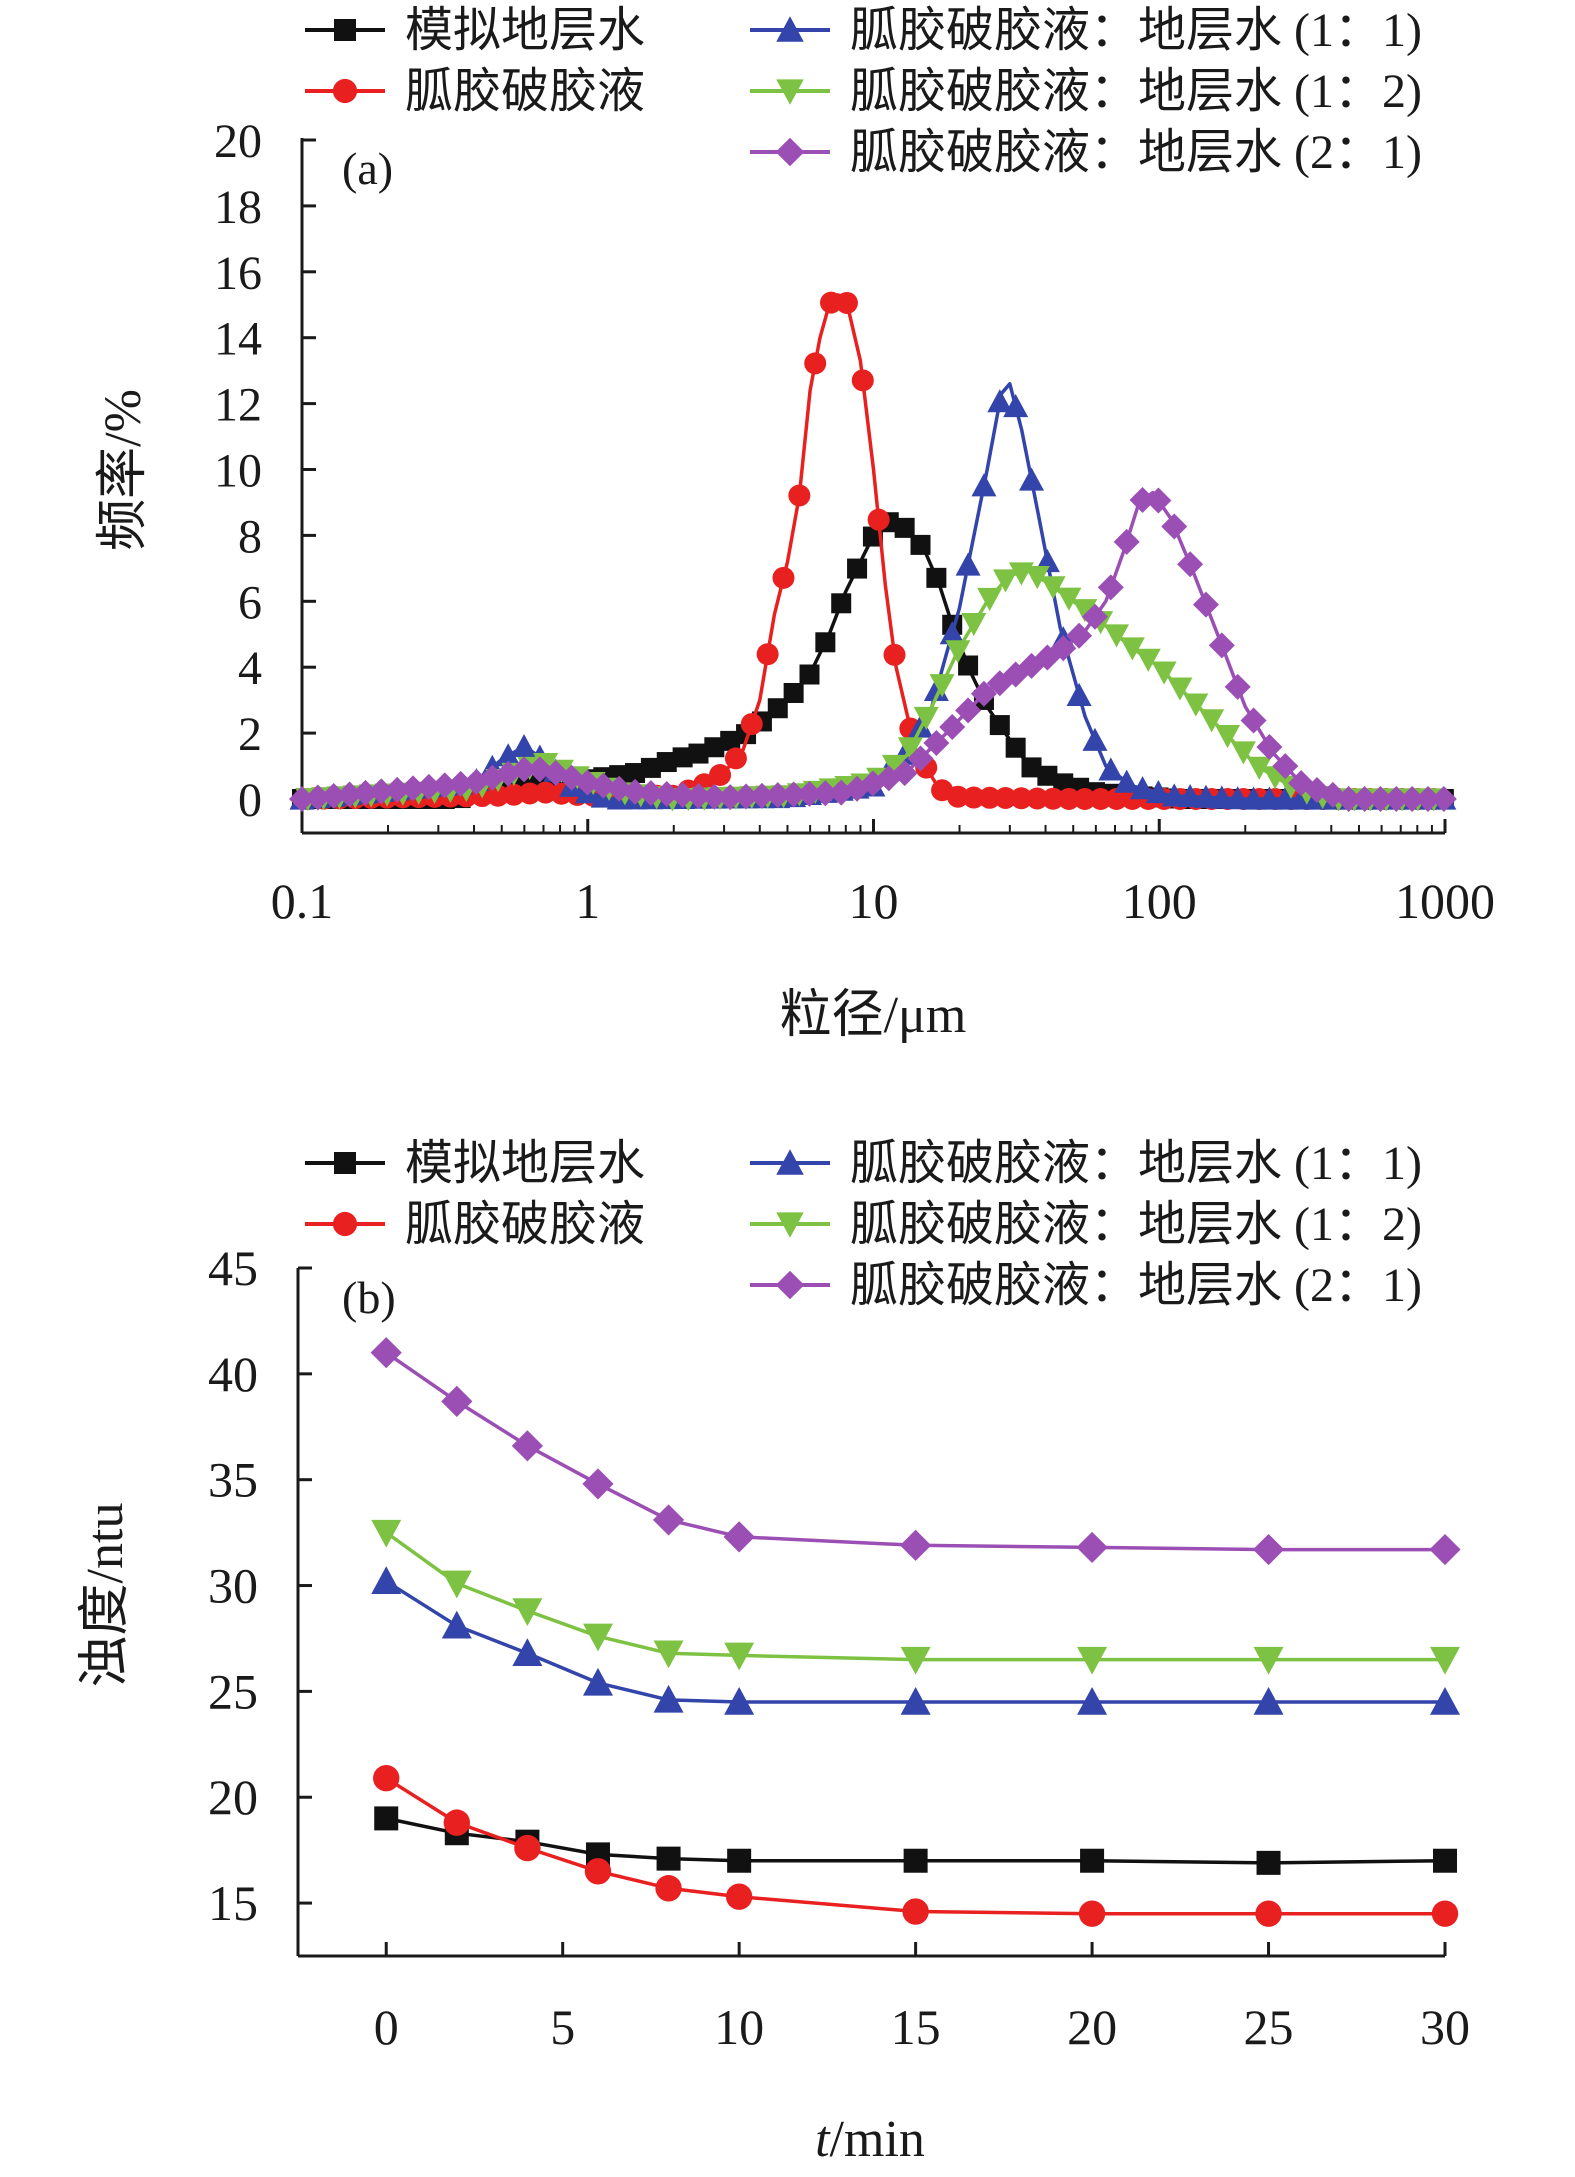 The width and height of the screenshot is (1575, 2177). Describe the element at coordinates (250, 734) in the screenshot. I see `y-tick-label: 2` at that location.